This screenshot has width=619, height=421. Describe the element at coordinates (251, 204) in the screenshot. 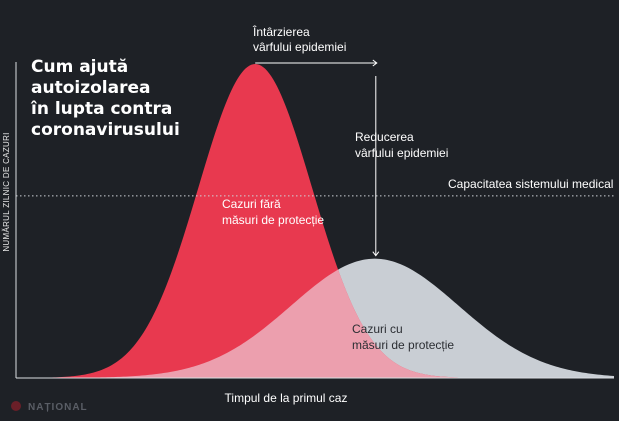

I see `series-no-measures-label-1: Cazuri fără` at that location.